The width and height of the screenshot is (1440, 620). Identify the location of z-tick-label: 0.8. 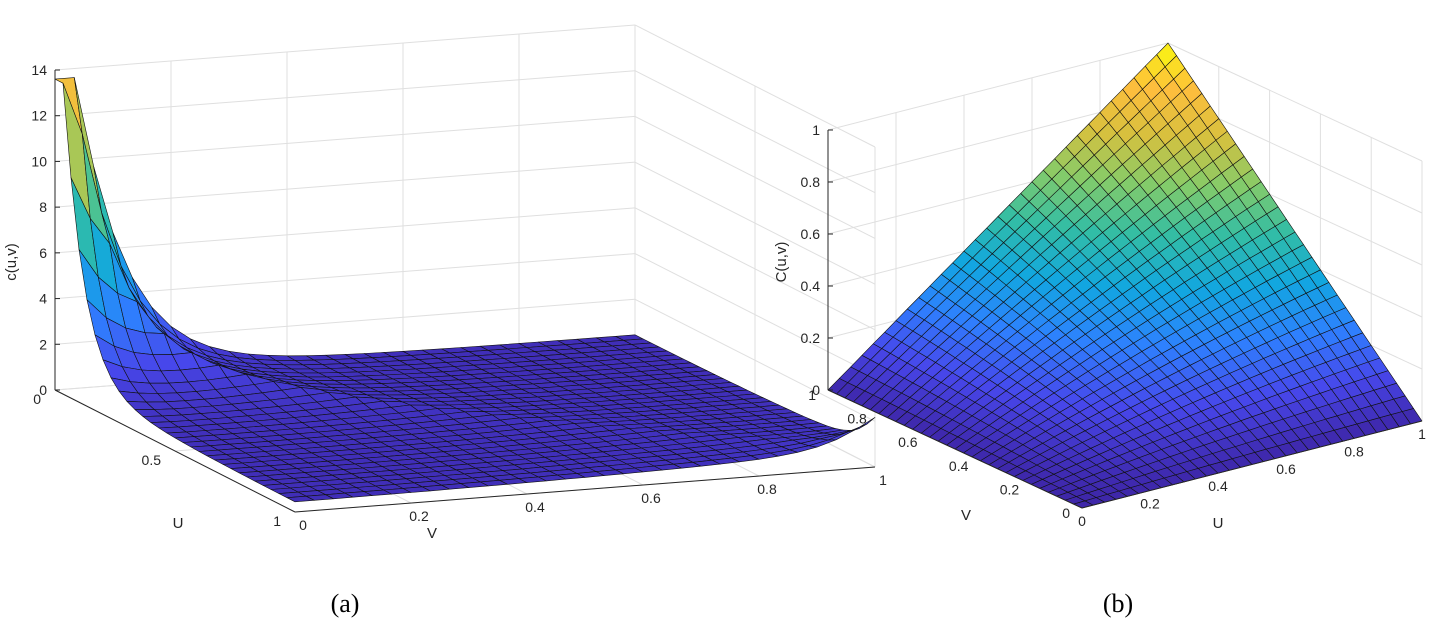
(811, 182).